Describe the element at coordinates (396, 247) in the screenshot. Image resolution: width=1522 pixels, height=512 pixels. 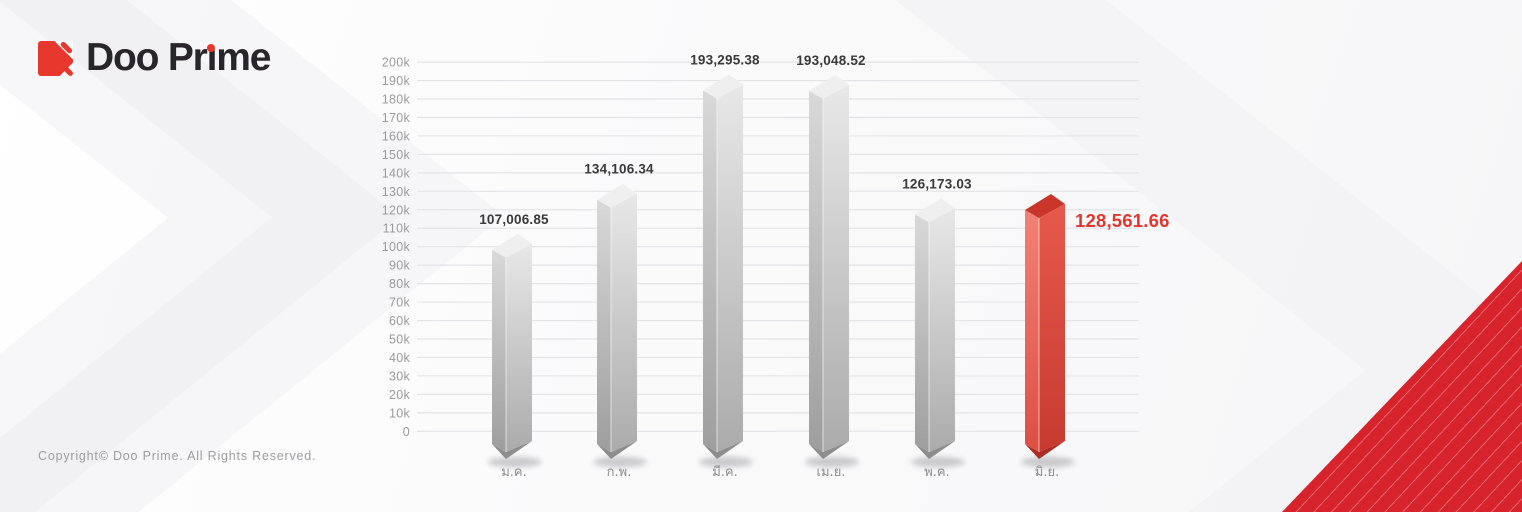
I see `y-axis-tick-label: 100k` at that location.